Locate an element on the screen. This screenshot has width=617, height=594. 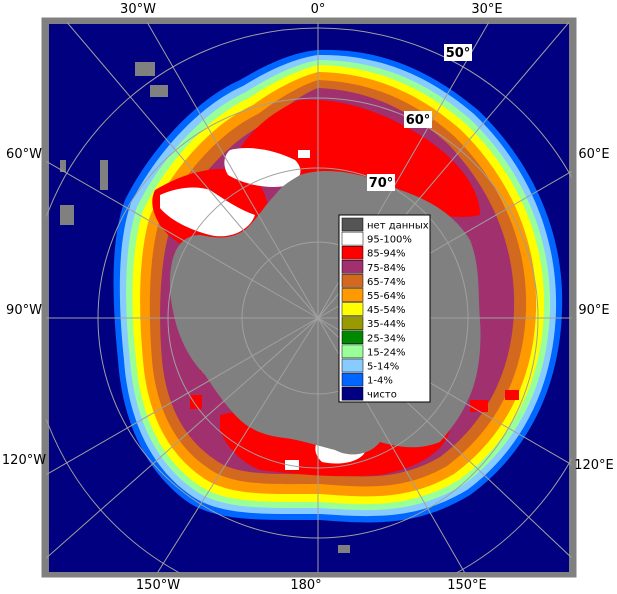
legend-label: 55-64% is located at coordinates (386, 296).